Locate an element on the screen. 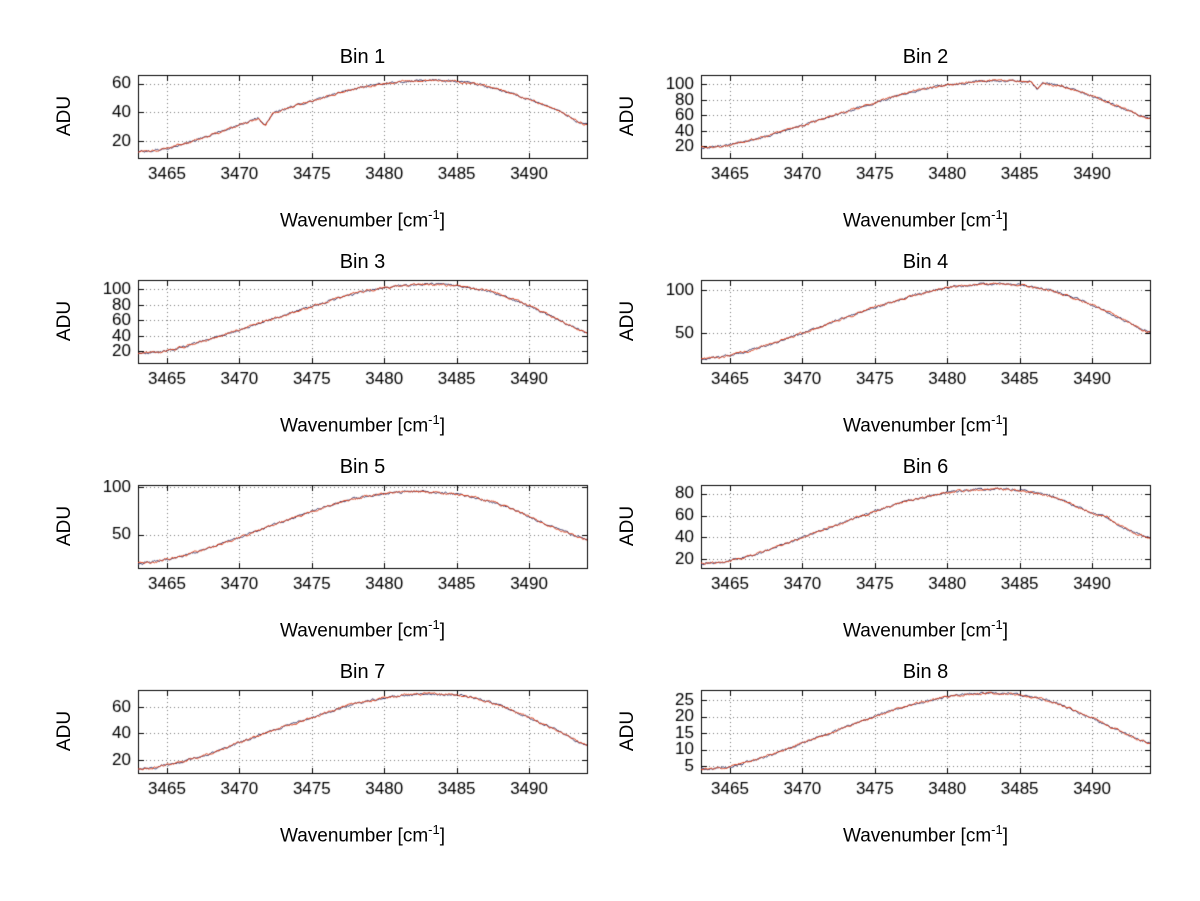 The height and width of the screenshot is (901, 1200). plot-title: Bin 7 is located at coordinates (362, 672).